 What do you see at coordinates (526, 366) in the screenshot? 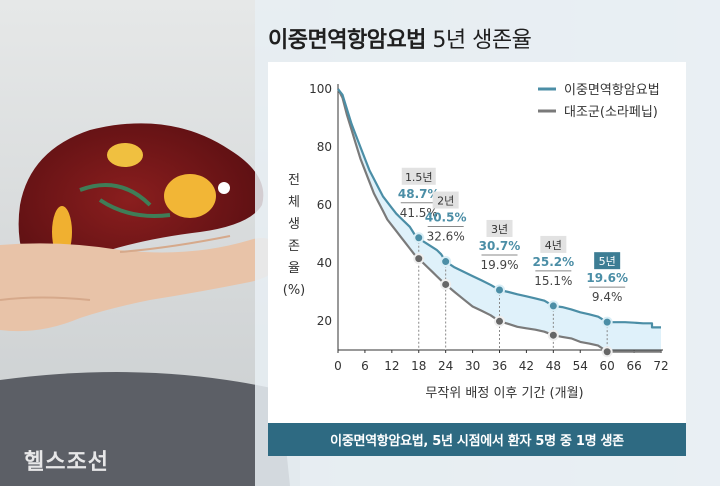
I see `x-tick-label: 42` at bounding box center [526, 366].